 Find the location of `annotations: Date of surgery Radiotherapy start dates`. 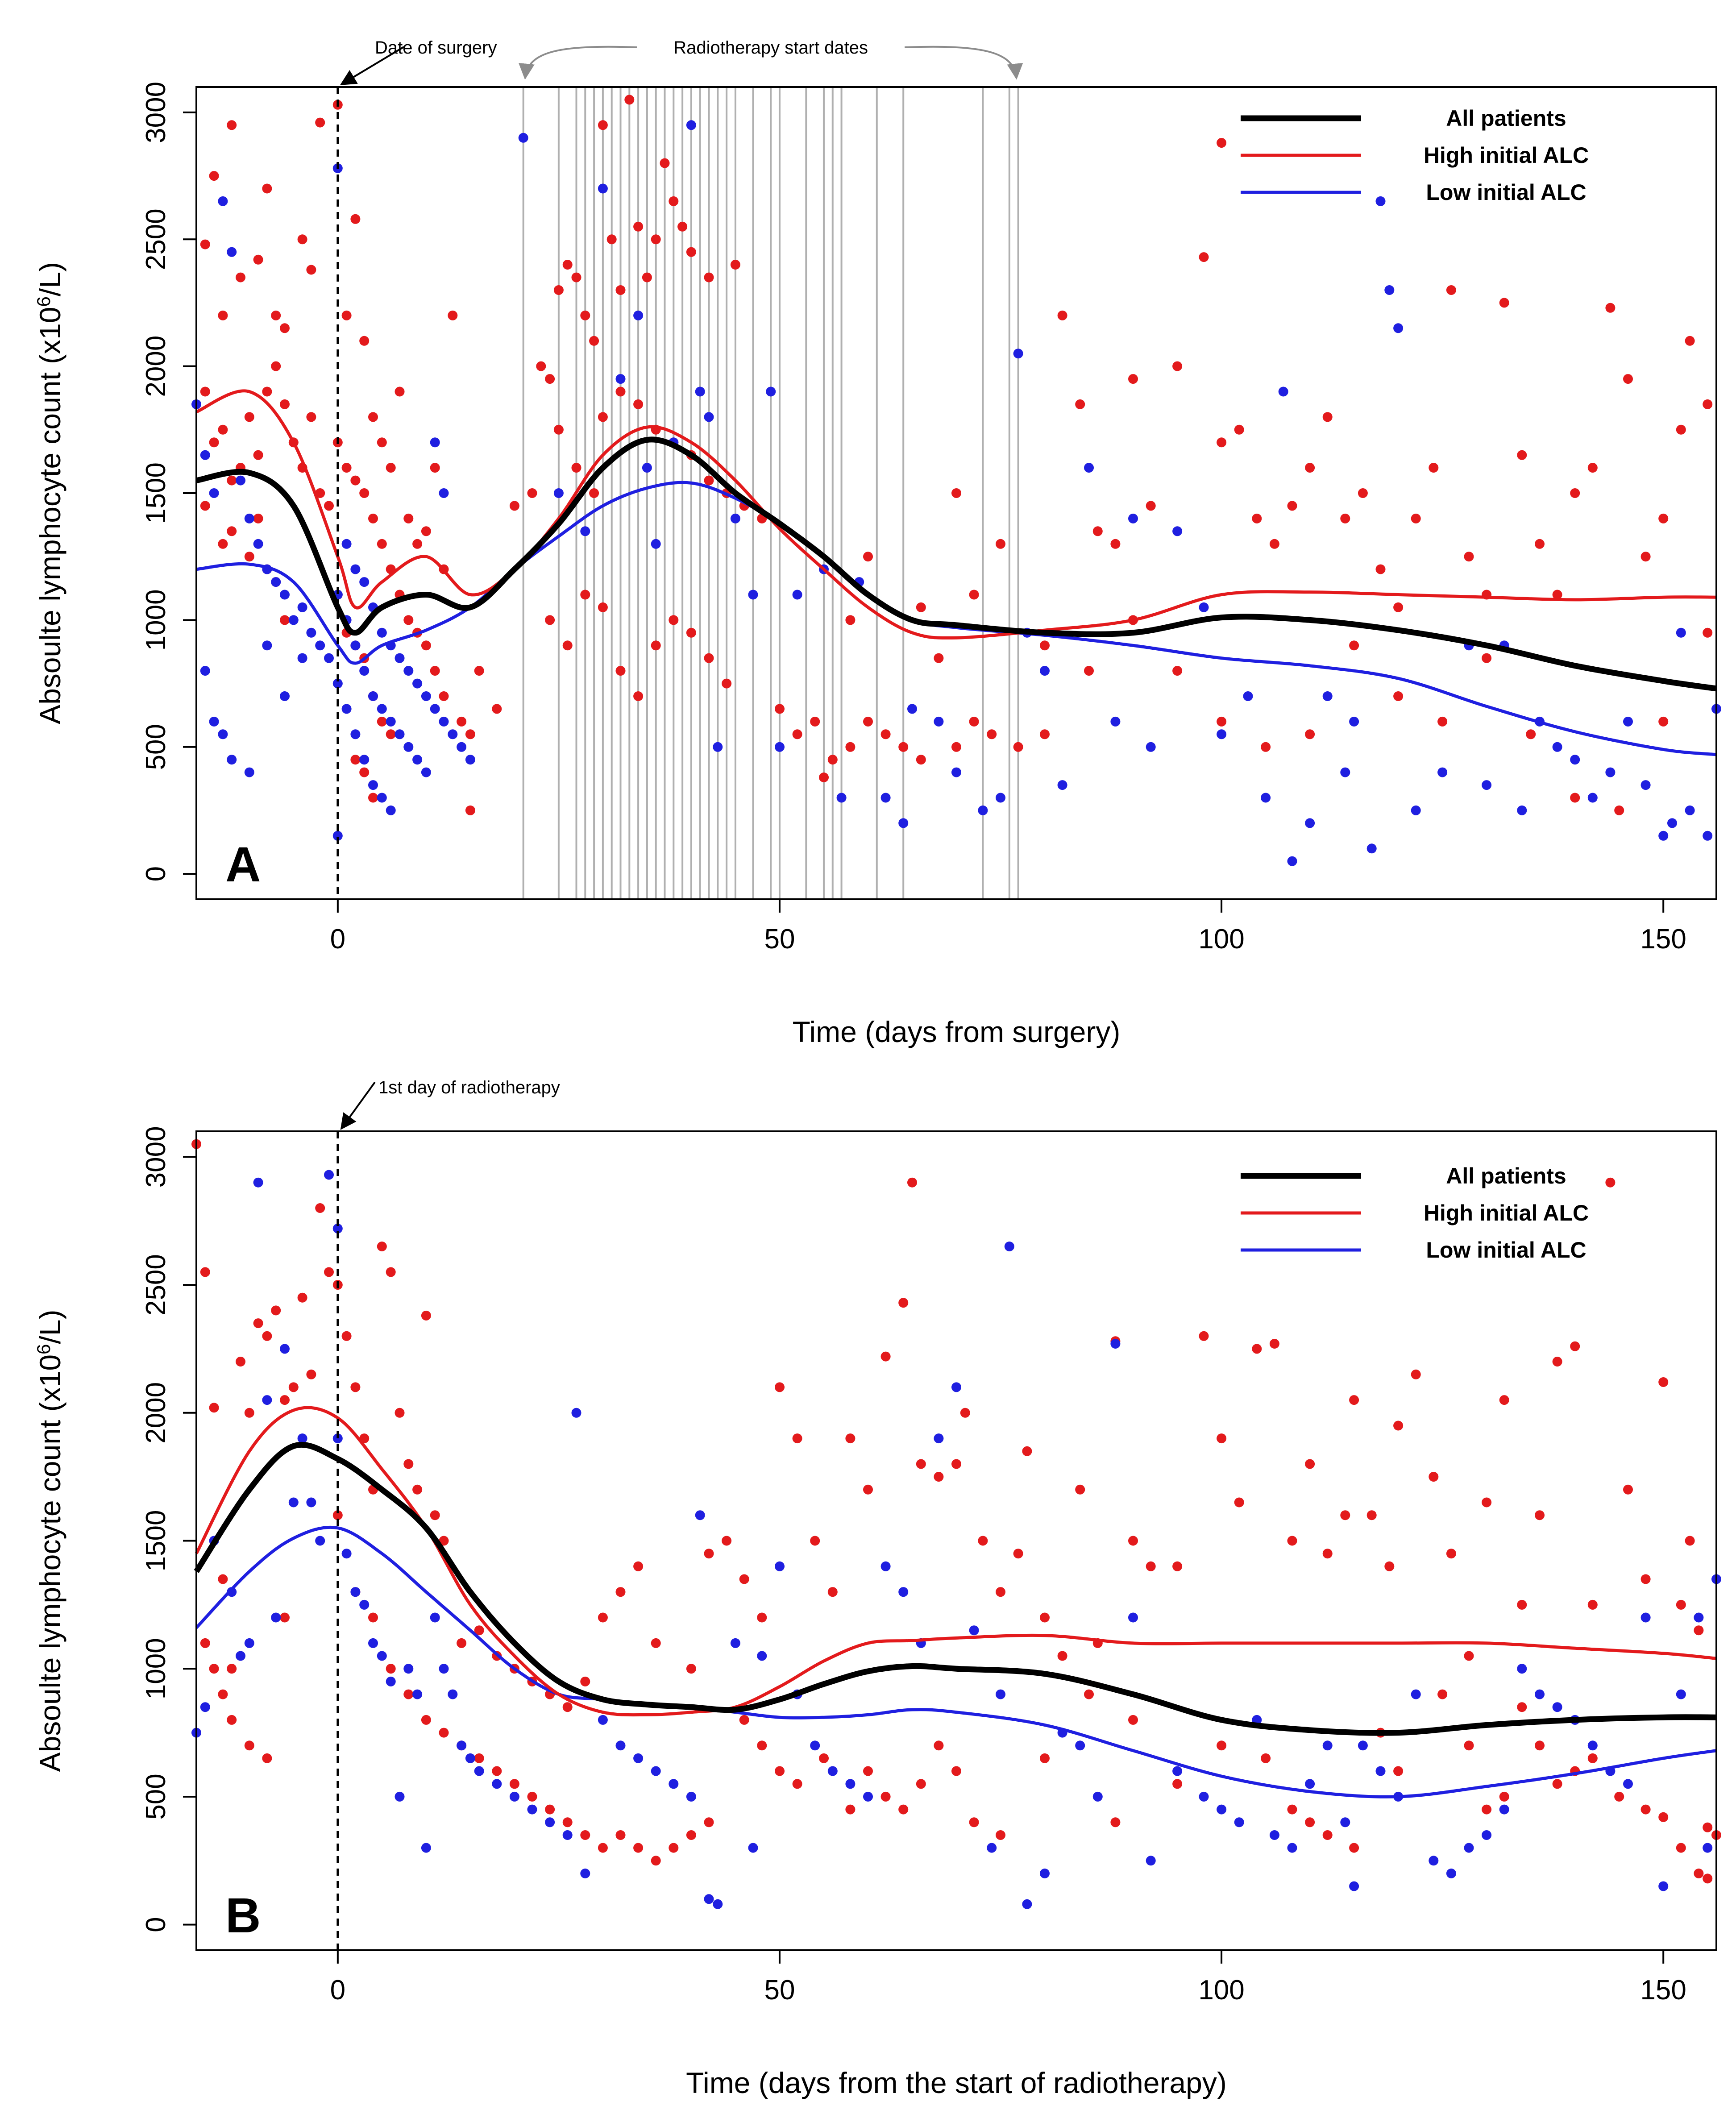

annotations: Date of surgery Radiotherapy start dates is located at coordinates (681, 61).